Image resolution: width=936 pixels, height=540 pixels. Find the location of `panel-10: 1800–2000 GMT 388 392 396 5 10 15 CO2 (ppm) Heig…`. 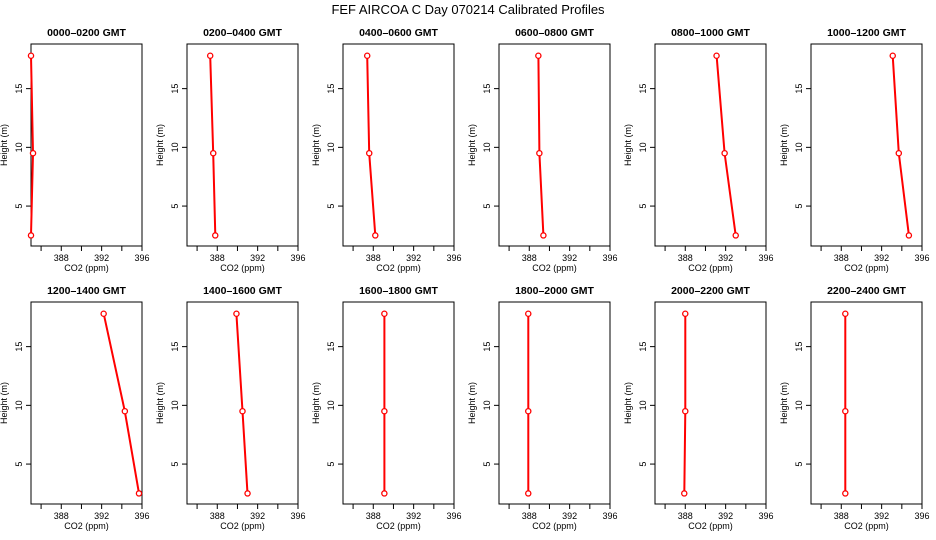

panel-10: 1800–2000 GMT 388 392 396 5 10 15 CO2 (ppm) Heig… is located at coordinates (542, 408).